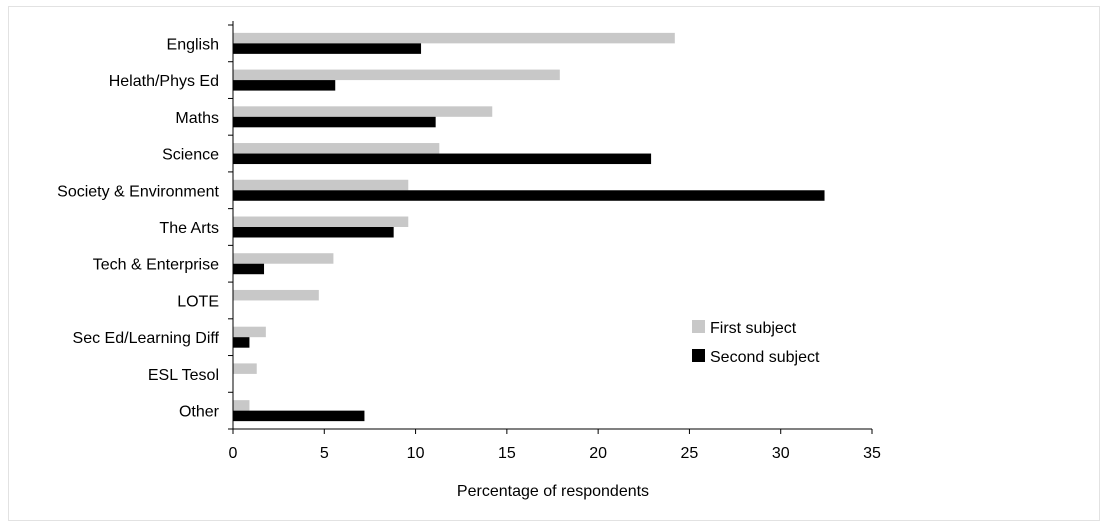  Describe the element at coordinates (198, 301) in the screenshot. I see `category-label: LOTE` at that location.